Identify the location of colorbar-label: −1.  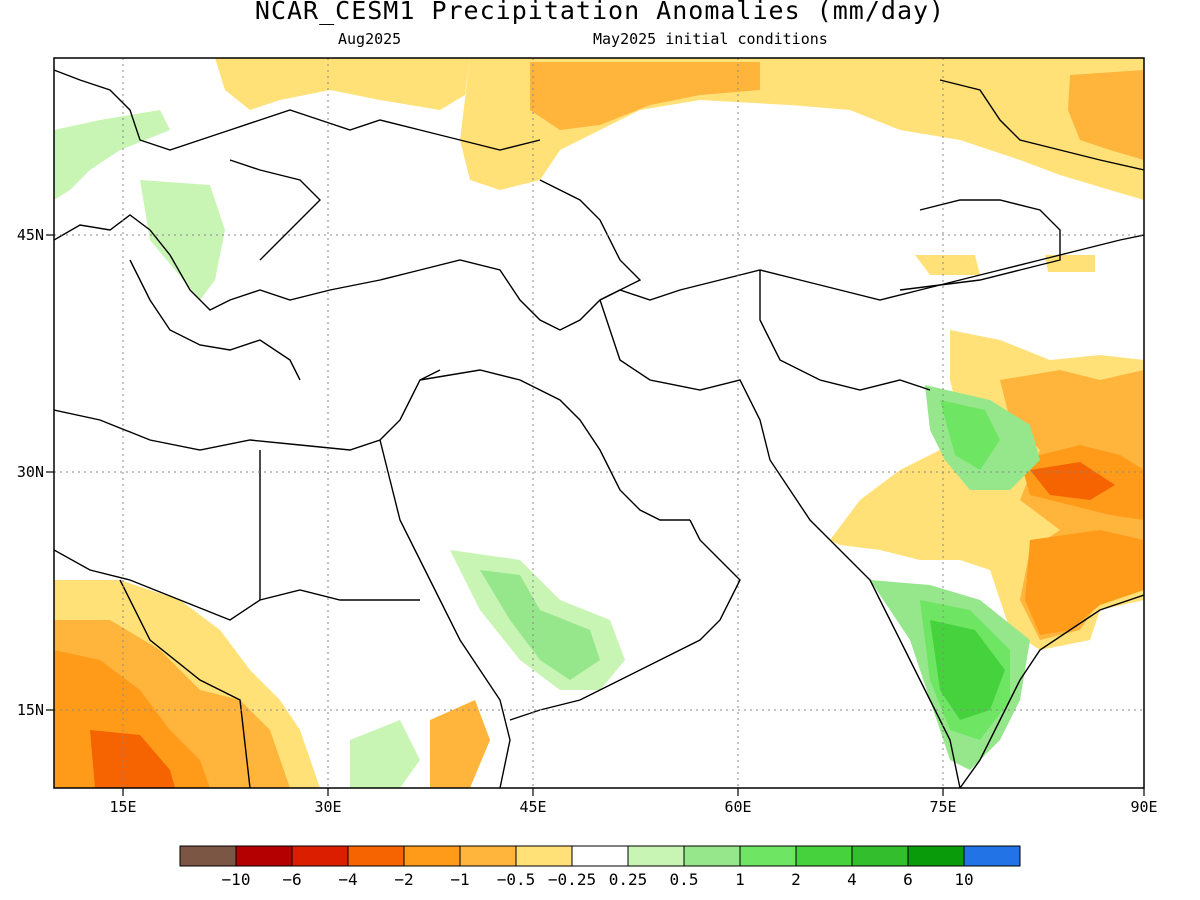
(460, 879).